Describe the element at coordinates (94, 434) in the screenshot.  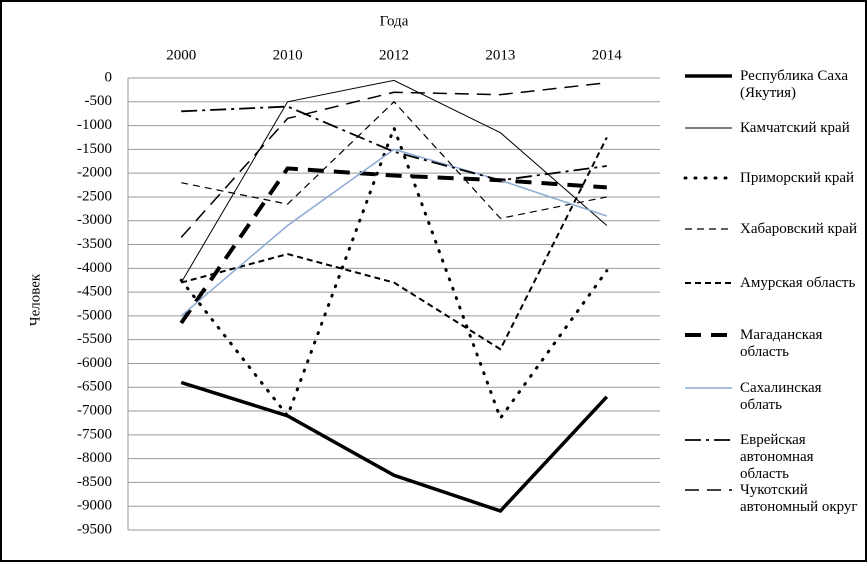
I see `y-tick-label: -7500` at that location.